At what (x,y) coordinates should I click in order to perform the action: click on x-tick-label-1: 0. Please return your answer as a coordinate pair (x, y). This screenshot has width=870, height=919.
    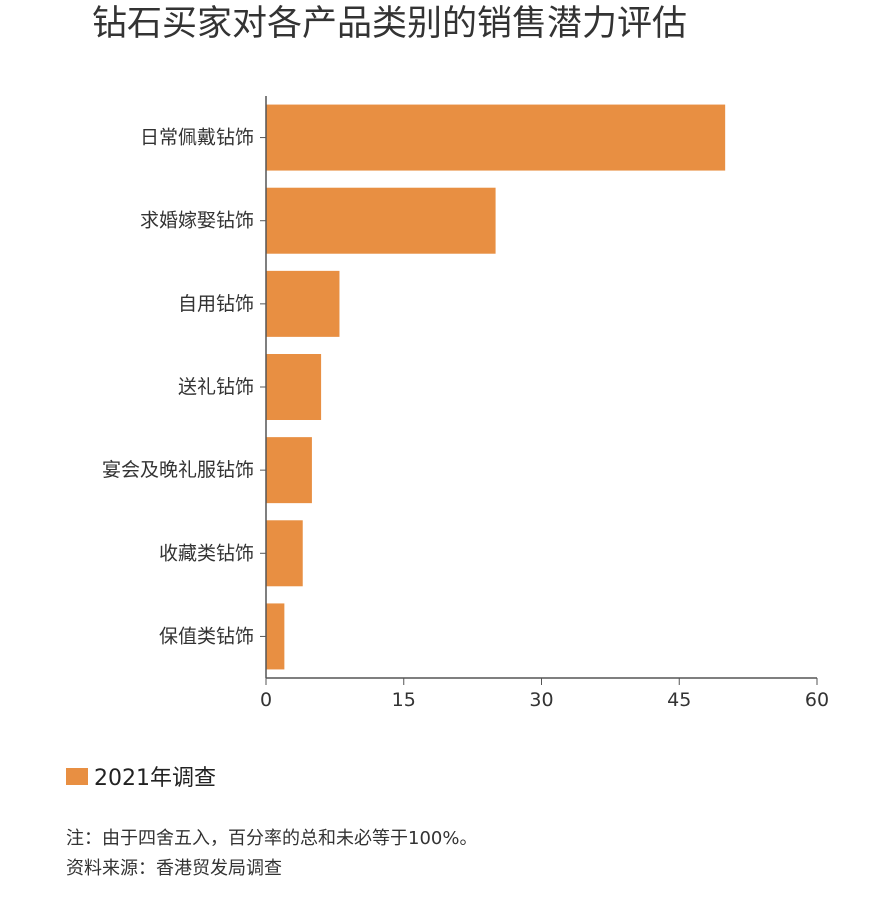
    Looking at the image, I should click on (266, 700).